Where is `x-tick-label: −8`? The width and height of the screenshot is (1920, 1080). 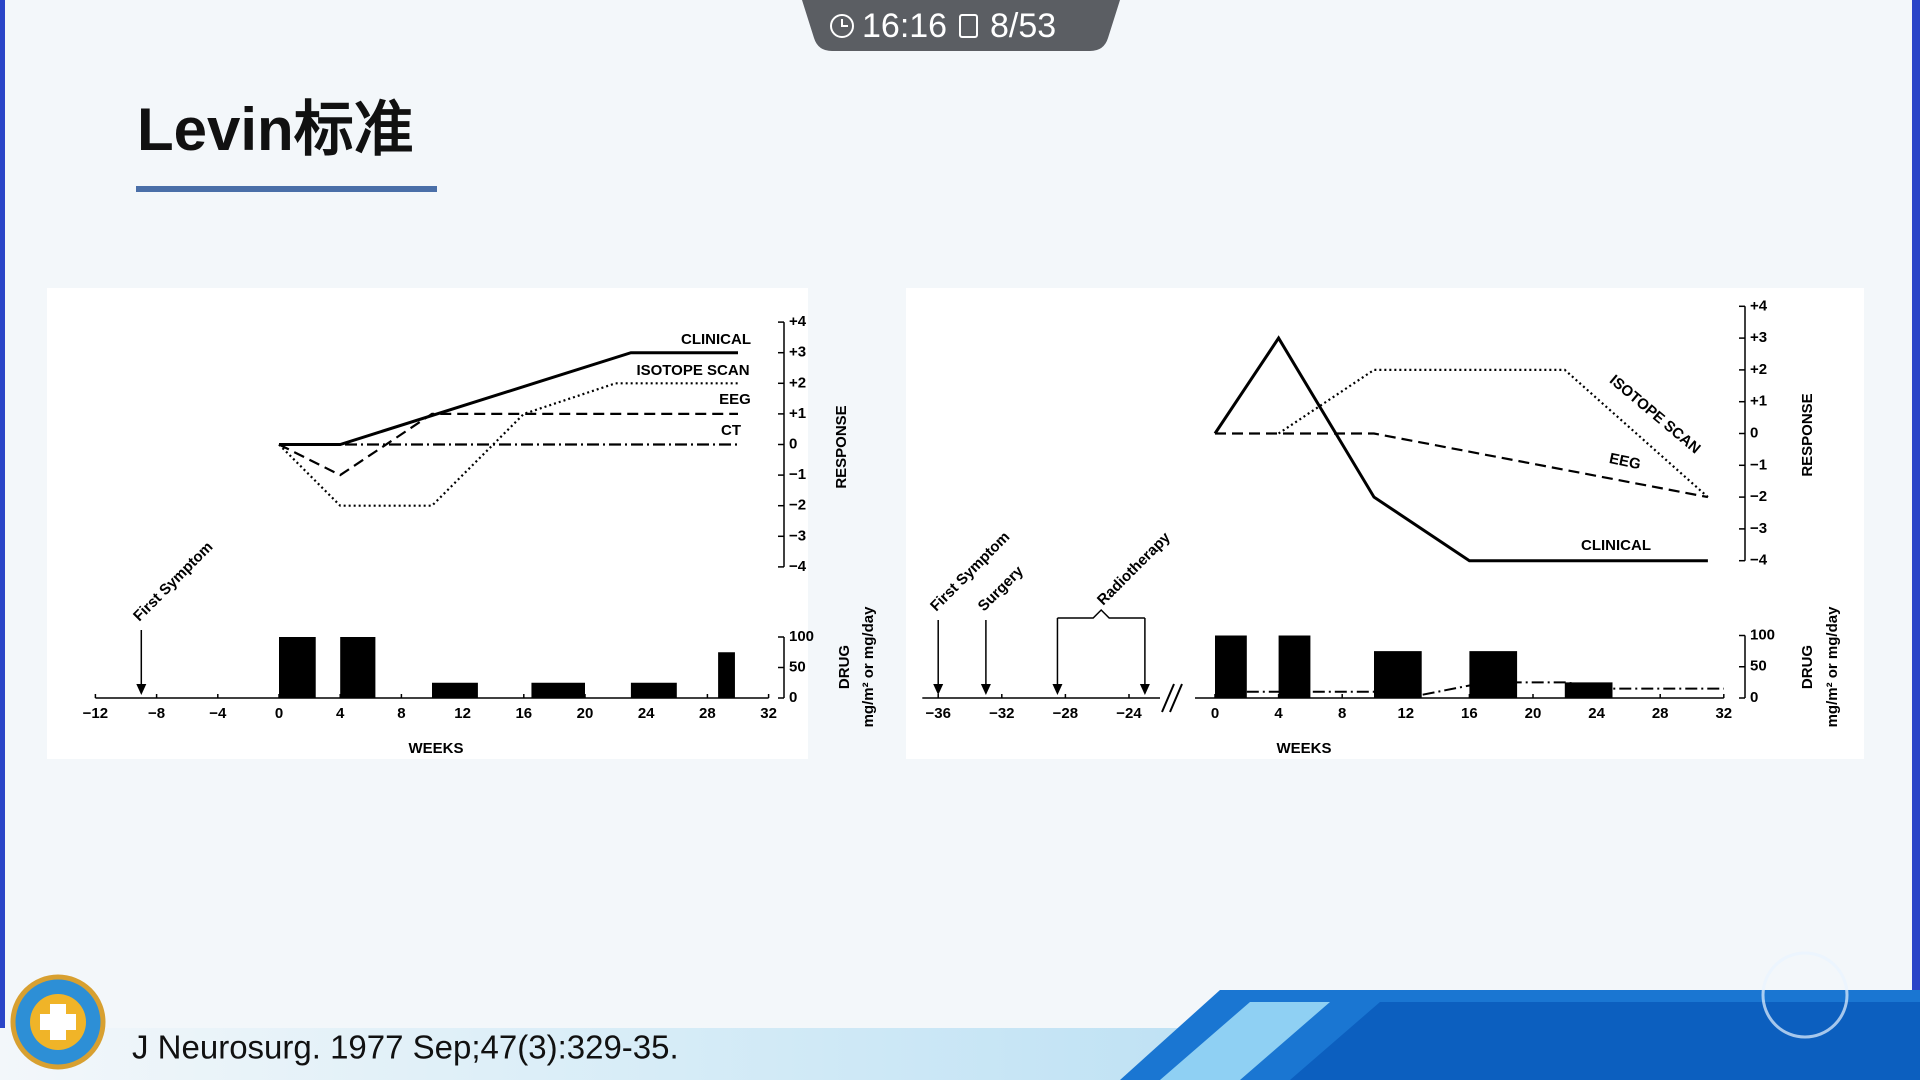
x-tick-label: −8 is located at coordinates (156, 713).